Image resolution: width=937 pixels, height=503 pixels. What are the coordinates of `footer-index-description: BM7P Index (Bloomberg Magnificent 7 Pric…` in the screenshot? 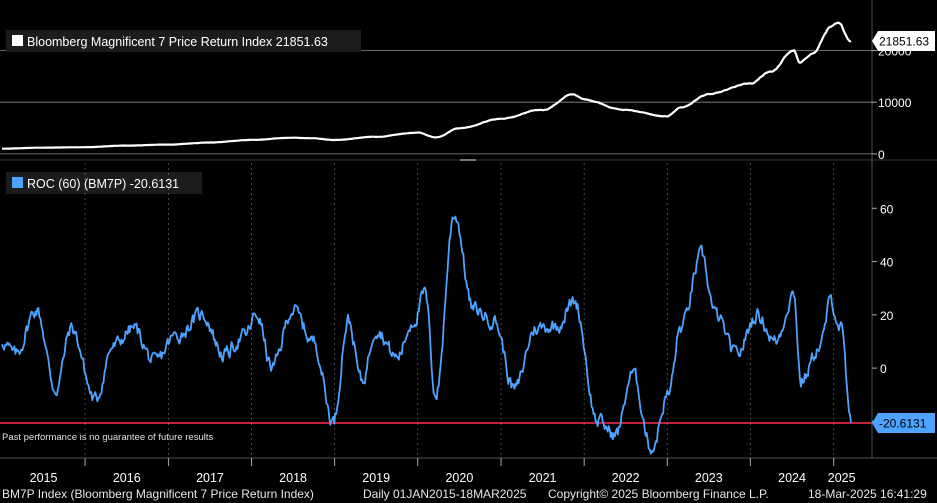 It's located at (158, 494).